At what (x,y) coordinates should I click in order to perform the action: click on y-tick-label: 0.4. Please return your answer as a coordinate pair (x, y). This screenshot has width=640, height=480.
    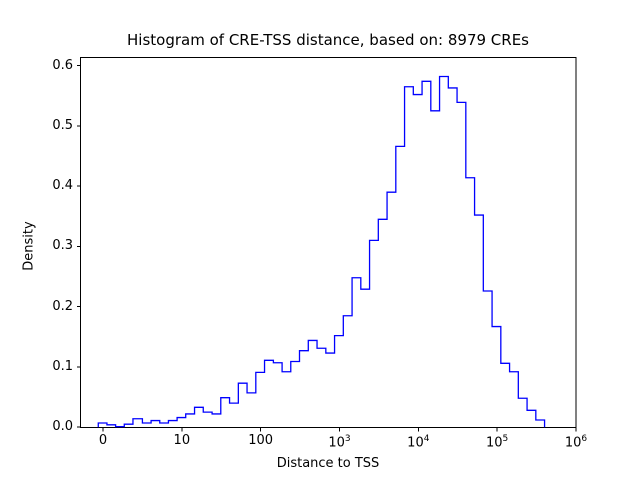
    Looking at the image, I should click on (62, 186).